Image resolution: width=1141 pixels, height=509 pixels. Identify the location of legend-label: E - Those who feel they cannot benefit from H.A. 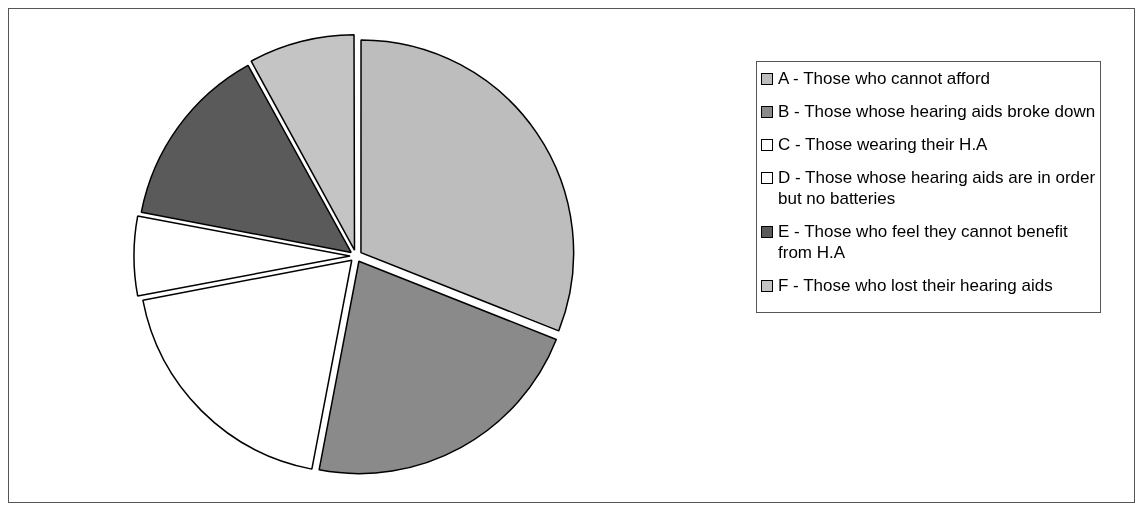
(923, 242).